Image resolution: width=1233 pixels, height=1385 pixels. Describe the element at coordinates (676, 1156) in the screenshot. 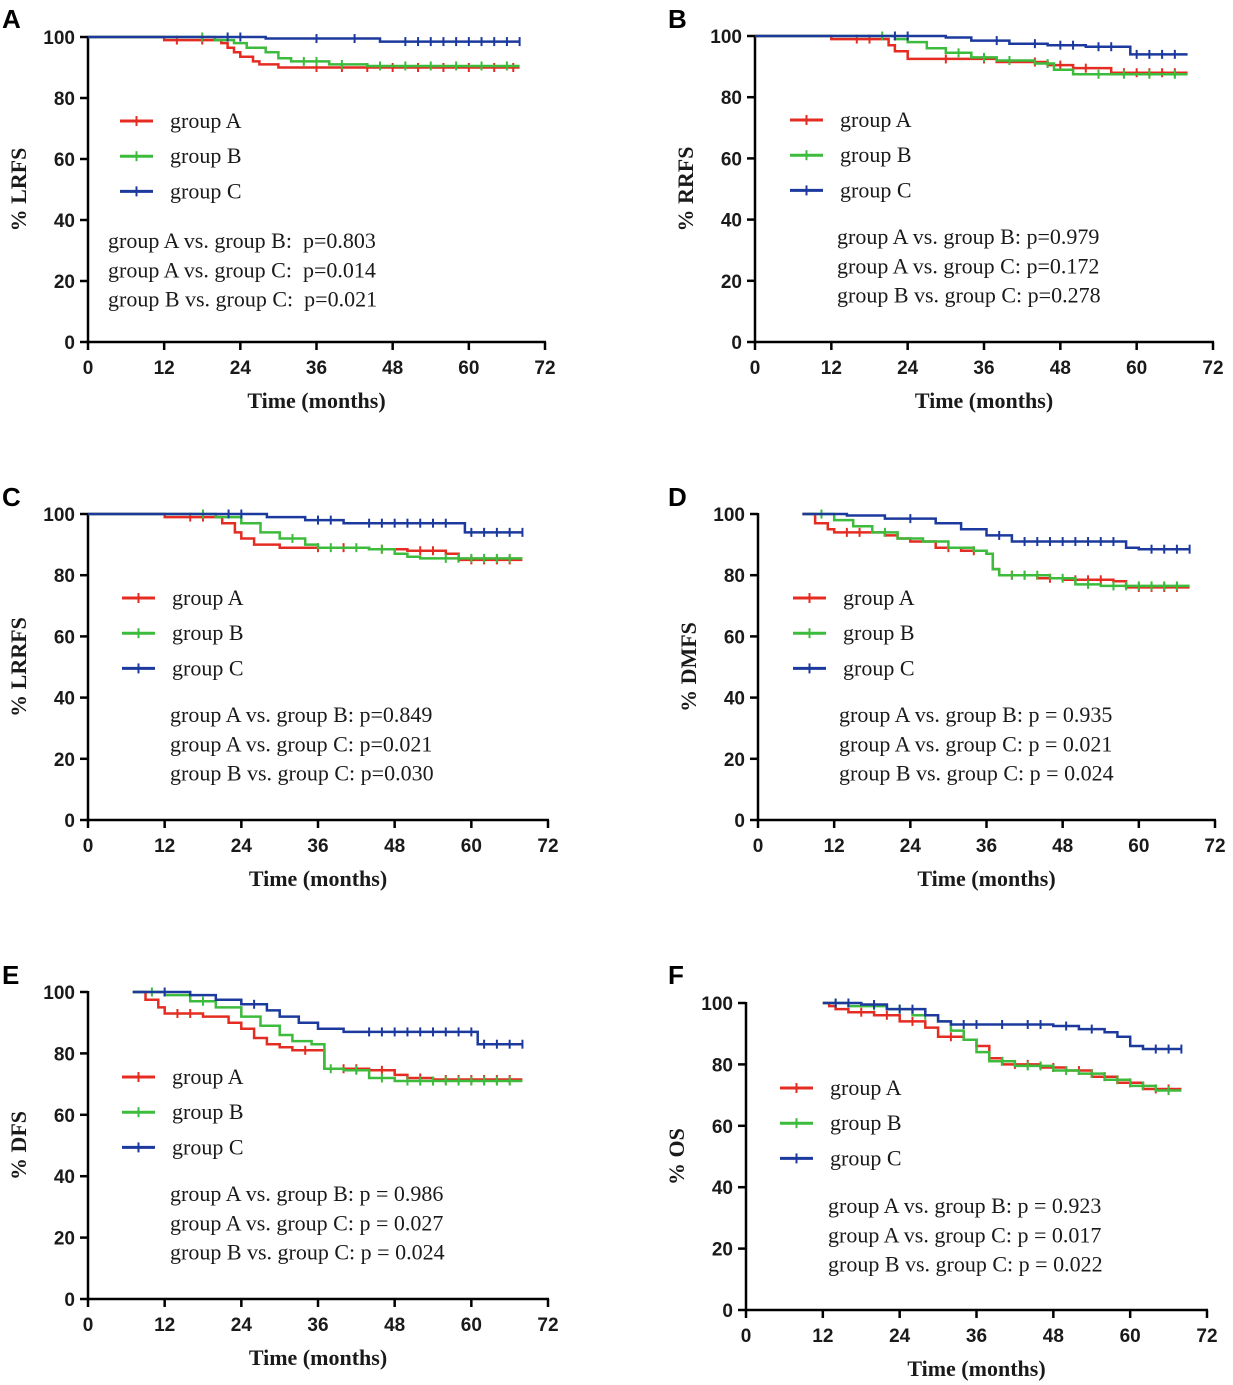

I see `y-axis-title: % OS` at that location.